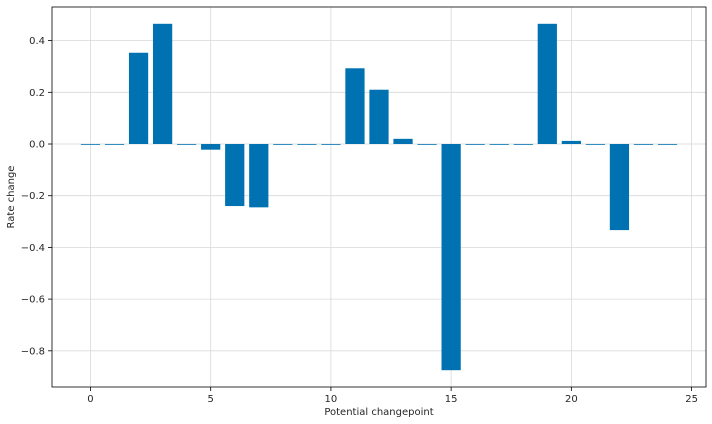 The image size is (712, 424). Describe the element at coordinates (37, 145) in the screenshot. I see `y-tick-label: 0.0` at that location.